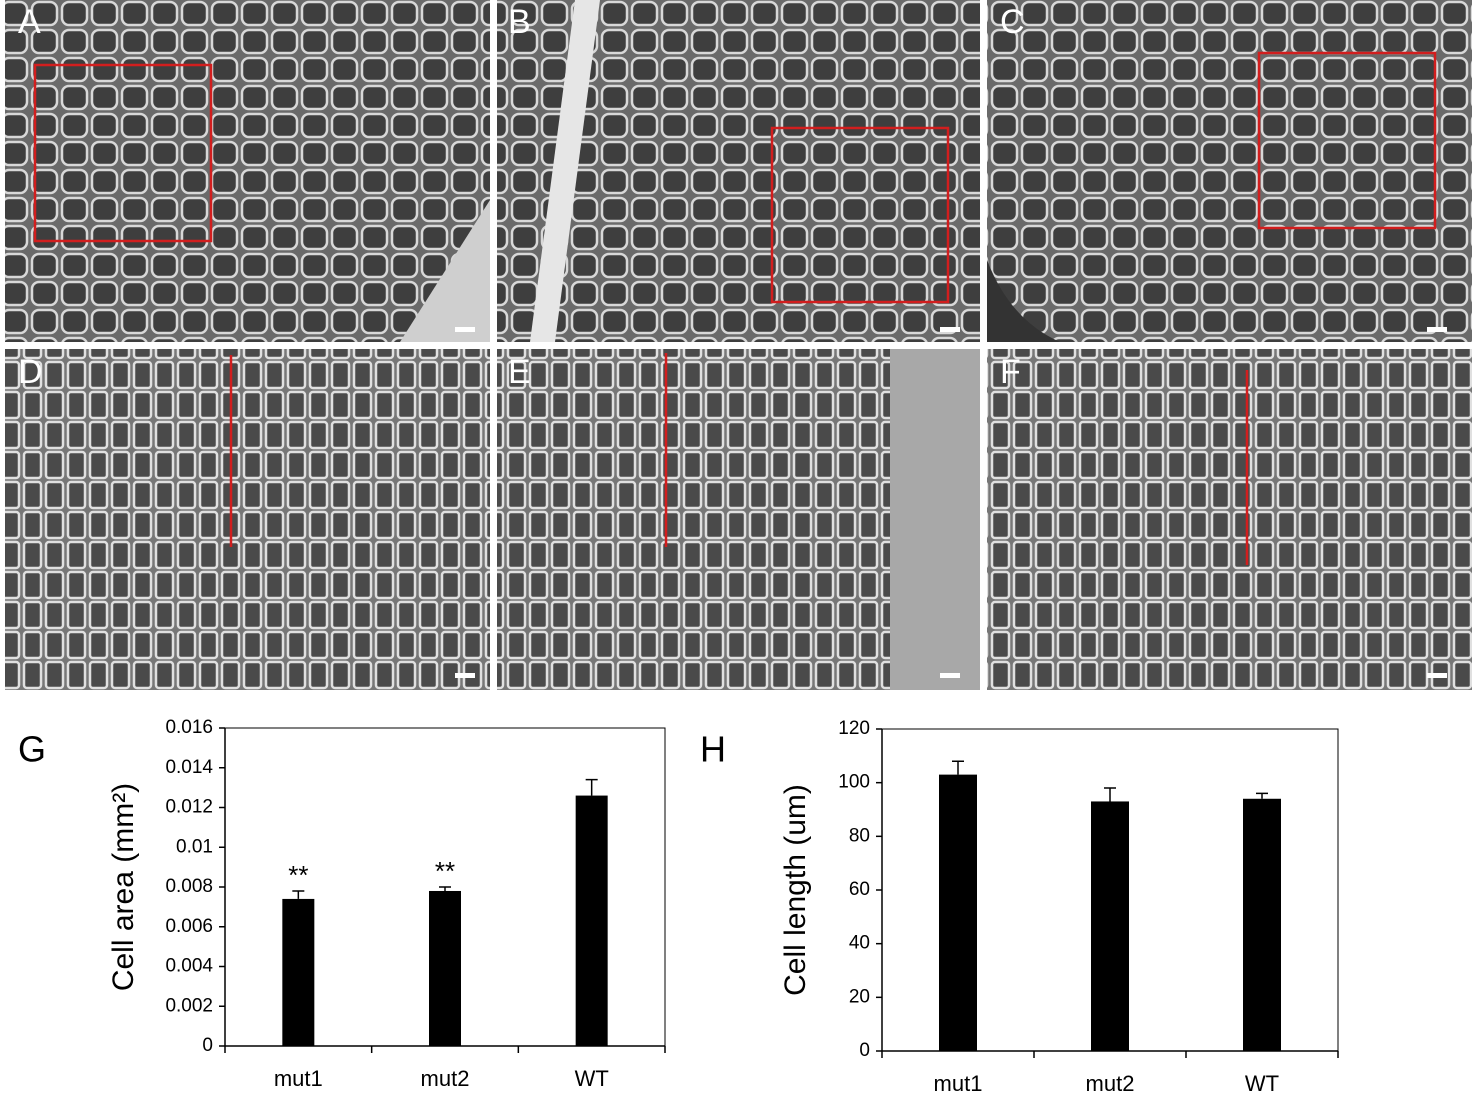  I want to click on panel-label: C, so click(1012, 22).